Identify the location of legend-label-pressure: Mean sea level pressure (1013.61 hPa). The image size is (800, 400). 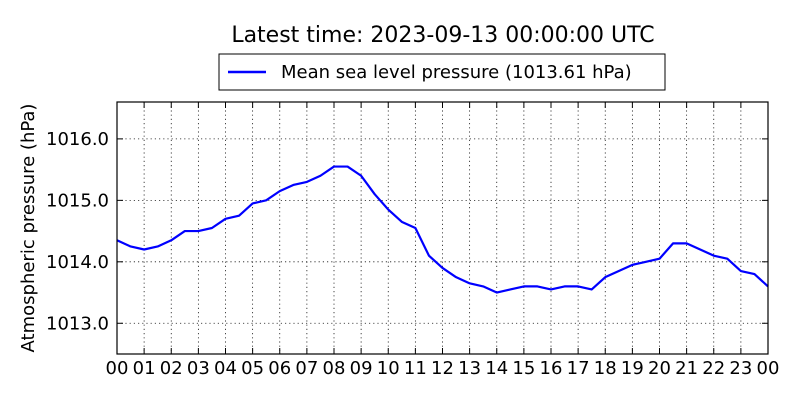
(456, 72).